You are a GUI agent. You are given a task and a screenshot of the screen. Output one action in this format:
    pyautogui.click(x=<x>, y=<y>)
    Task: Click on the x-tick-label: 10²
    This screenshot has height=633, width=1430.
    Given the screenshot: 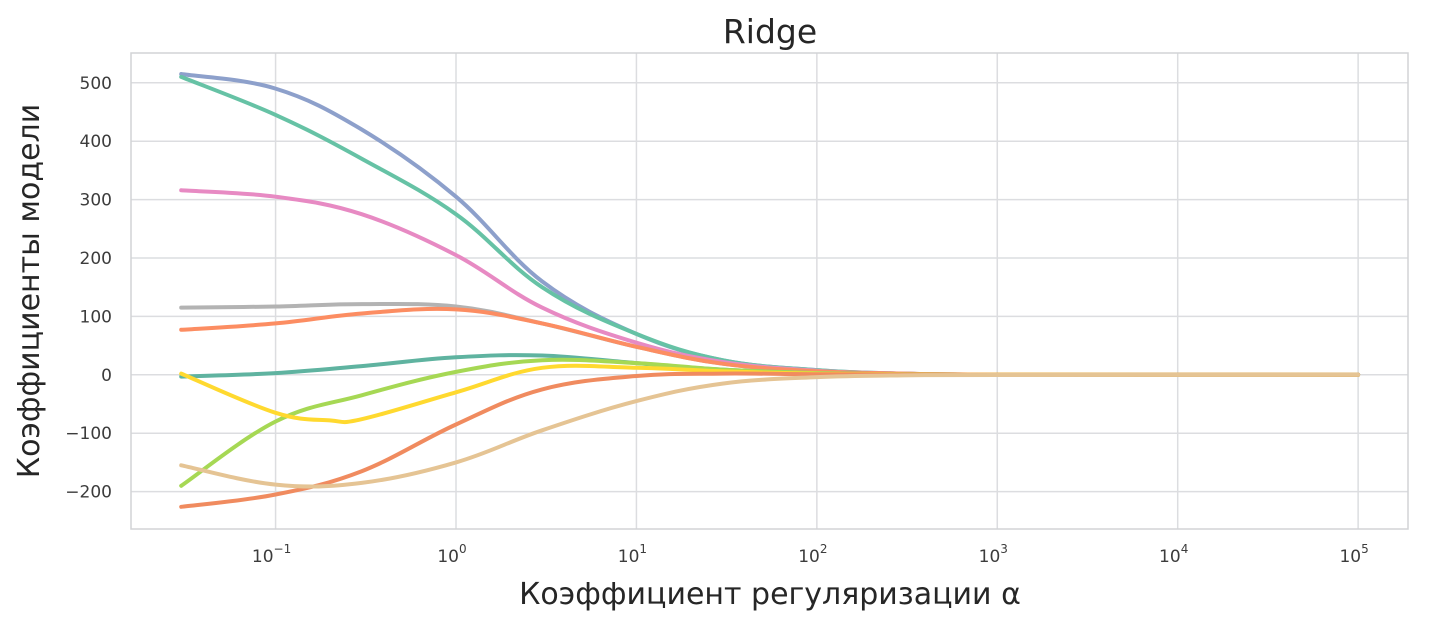 What is the action you would take?
    pyautogui.click(x=812, y=554)
    